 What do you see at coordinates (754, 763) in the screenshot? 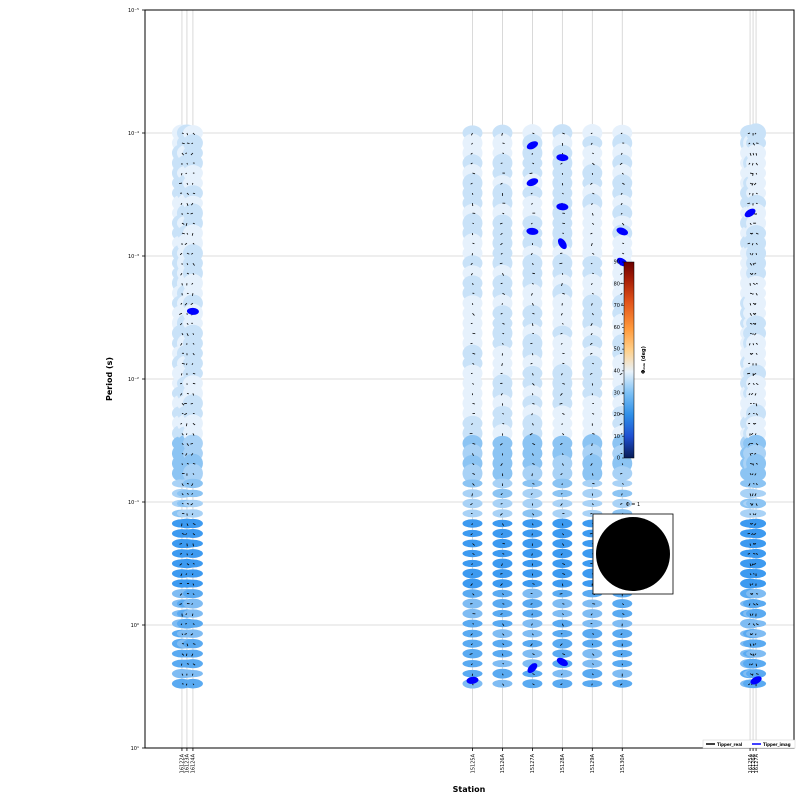
I see `station-label: 16126A` at bounding box center [754, 763].